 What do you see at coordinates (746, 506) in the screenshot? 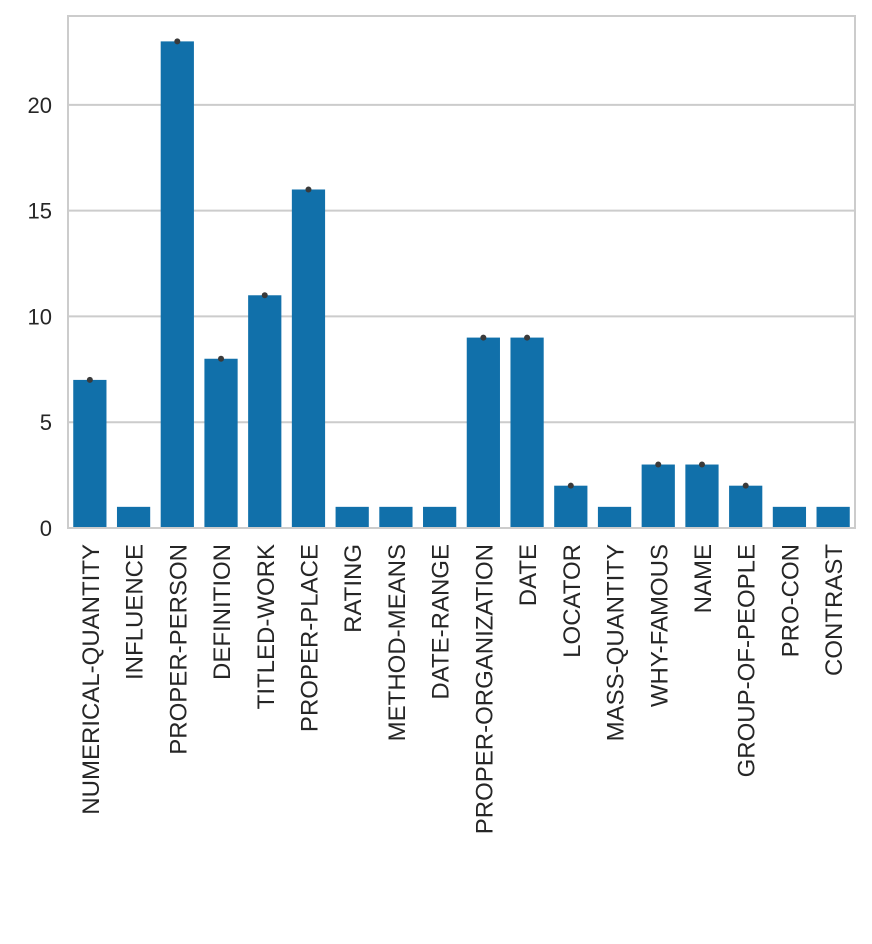
I see `bar-group-of-people` at bounding box center [746, 506].